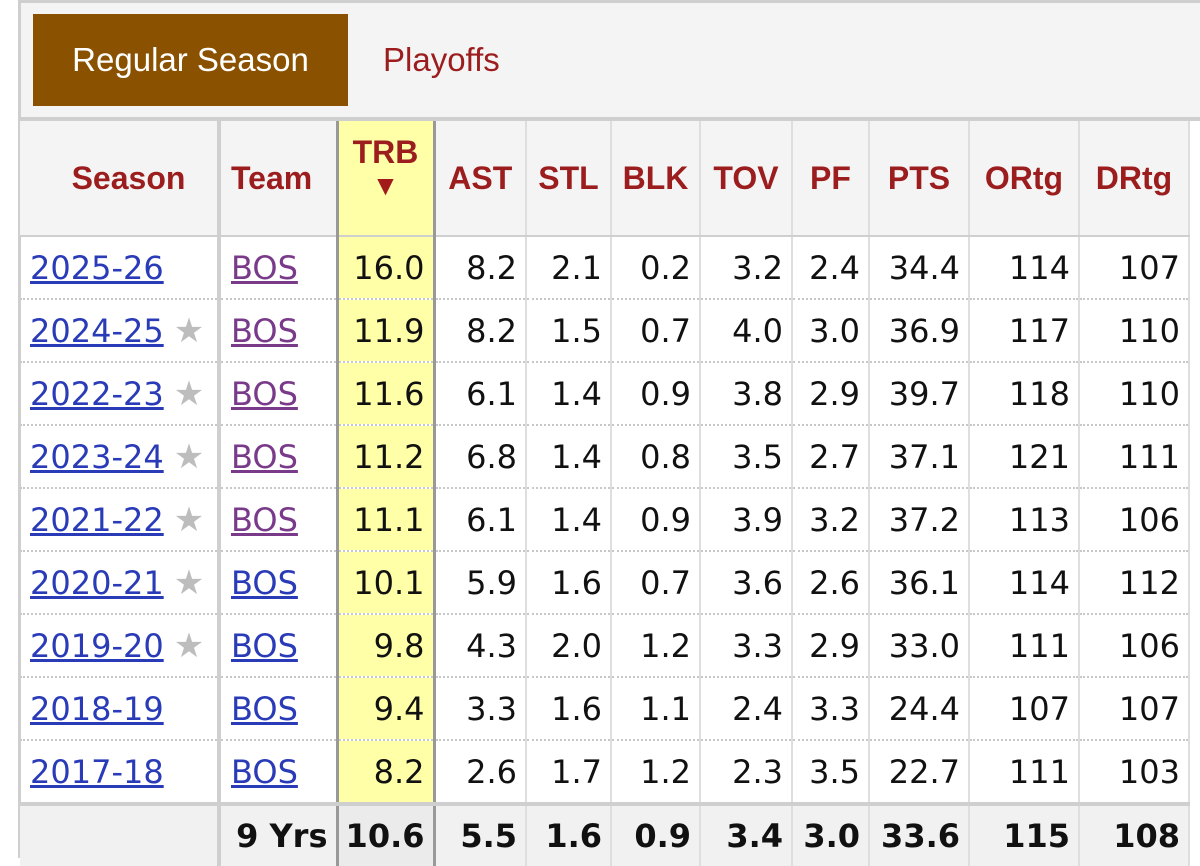 The width and height of the screenshot is (1200, 866). I want to click on table-row: 2020-21 ★ BOS 10.1 5.9 1.6 0.7 3.6 2.6 36.1 114 112, so click(605, 583).